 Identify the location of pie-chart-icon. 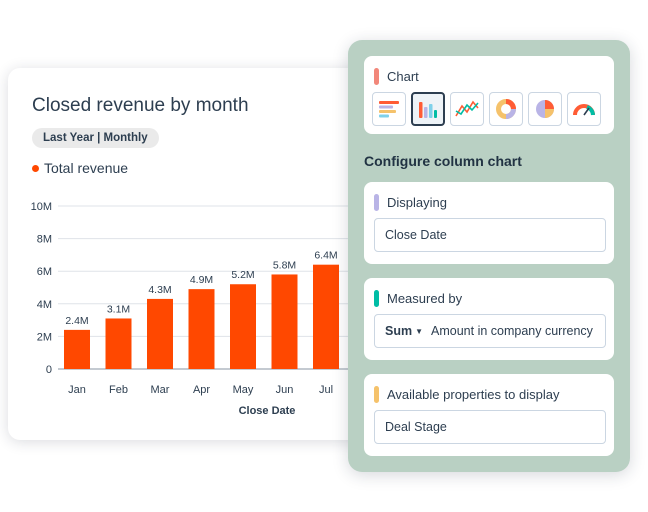
(545, 109).